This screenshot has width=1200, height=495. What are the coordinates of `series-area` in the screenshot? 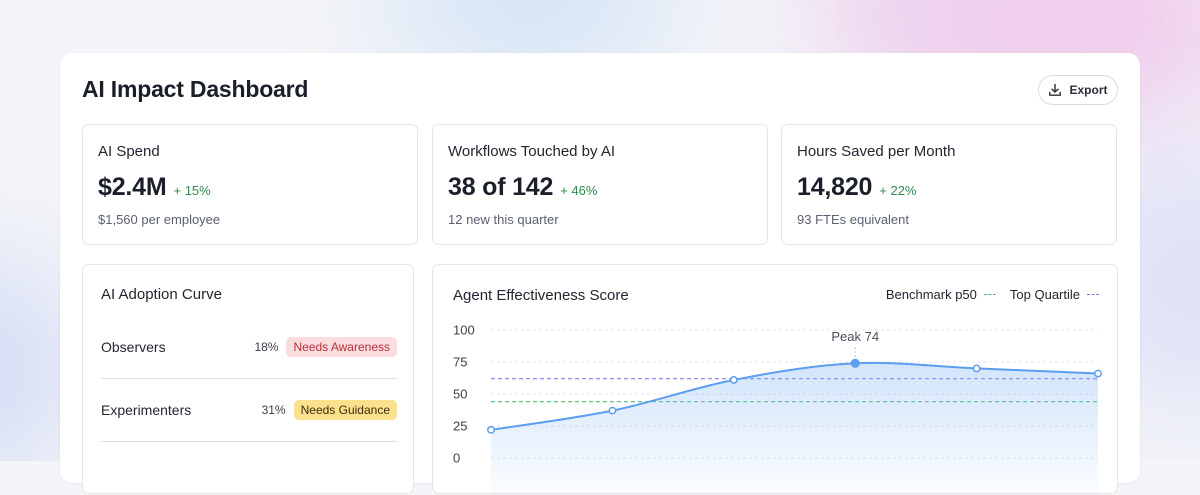 It's located at (794, 428).